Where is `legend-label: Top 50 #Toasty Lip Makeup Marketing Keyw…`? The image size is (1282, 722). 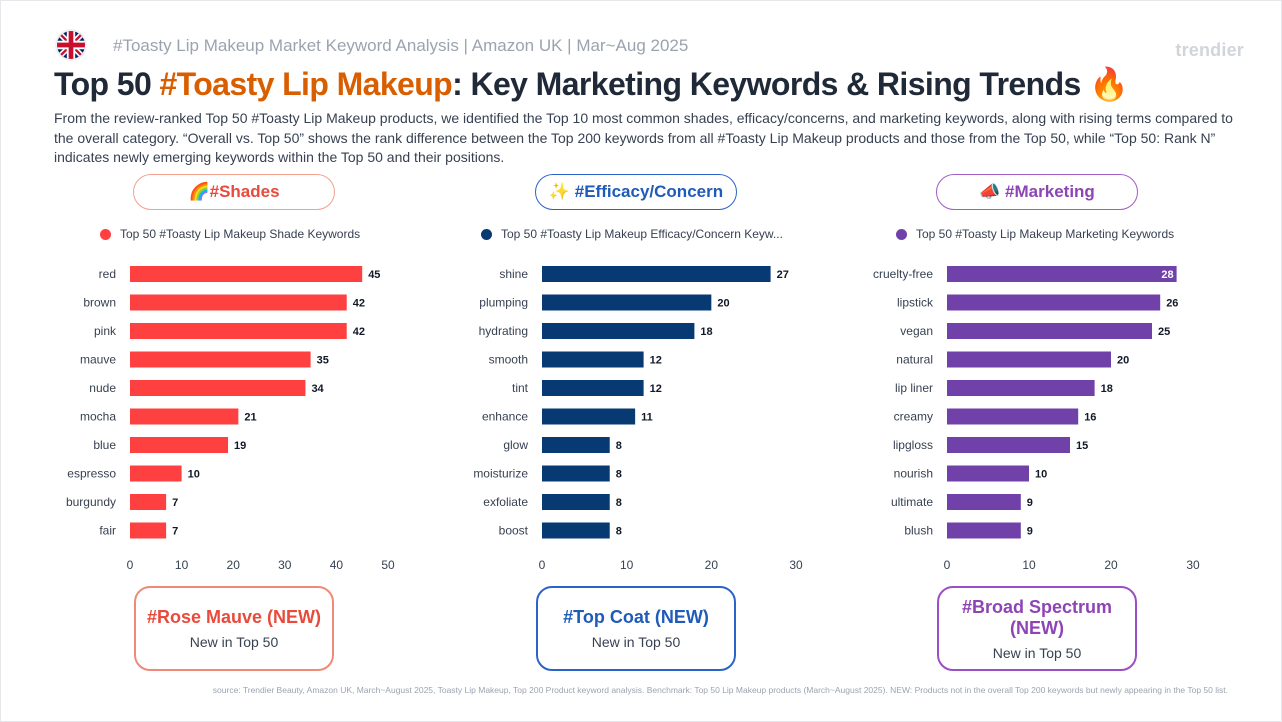 legend-label: Top 50 #Toasty Lip Makeup Marketing Keyw… is located at coordinates (1045, 234).